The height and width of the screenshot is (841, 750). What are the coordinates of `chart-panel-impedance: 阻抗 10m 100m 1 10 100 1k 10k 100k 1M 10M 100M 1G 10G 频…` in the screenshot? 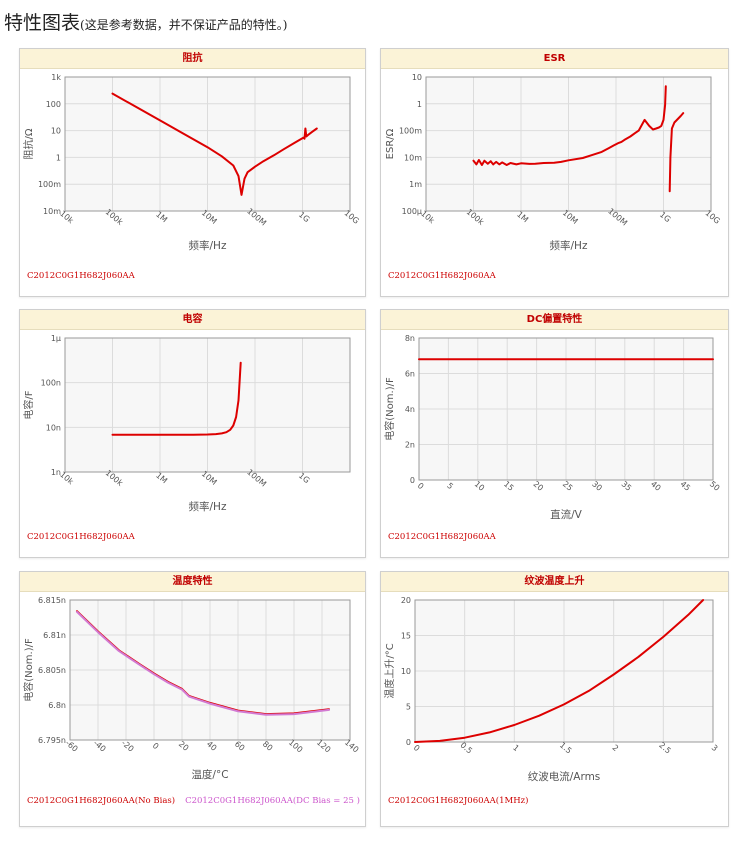 It's located at (192, 172).